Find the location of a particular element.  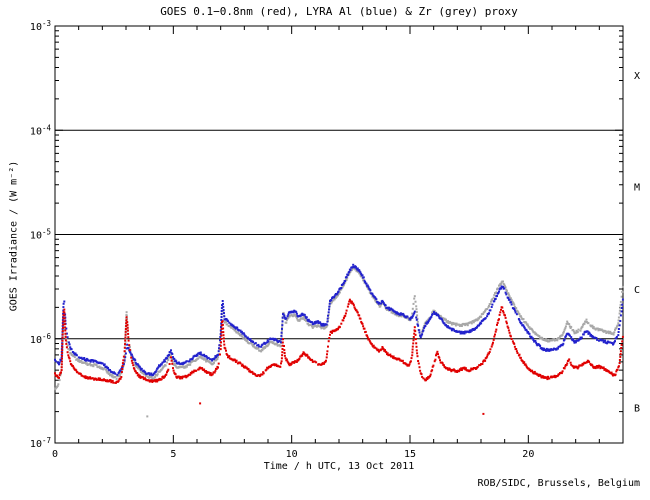

flare-class-label-x: X is located at coordinates (637, 76).